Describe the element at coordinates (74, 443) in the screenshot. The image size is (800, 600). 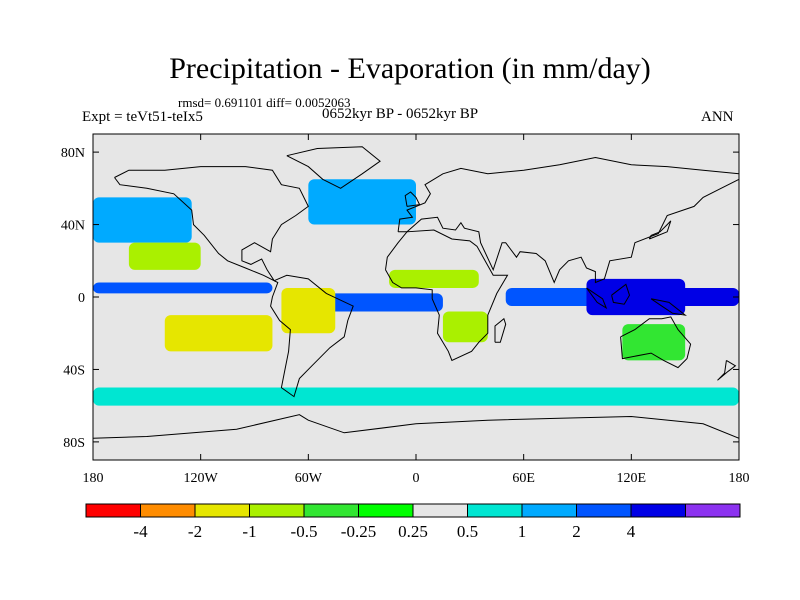
I see `y-tick-label: 80S` at that location.